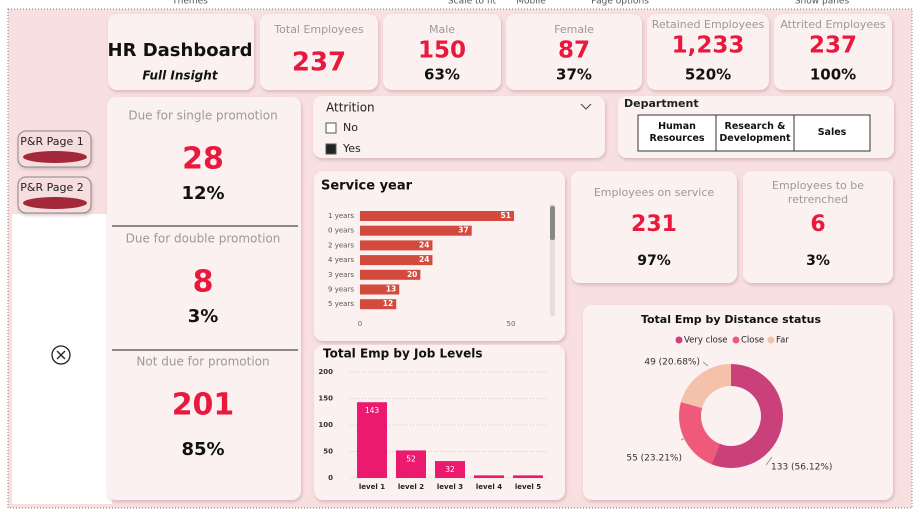 The width and height of the screenshot is (920, 512). What do you see at coordinates (472, 3) in the screenshot?
I see `toolbar-item: Scale to fit` at bounding box center [472, 3].